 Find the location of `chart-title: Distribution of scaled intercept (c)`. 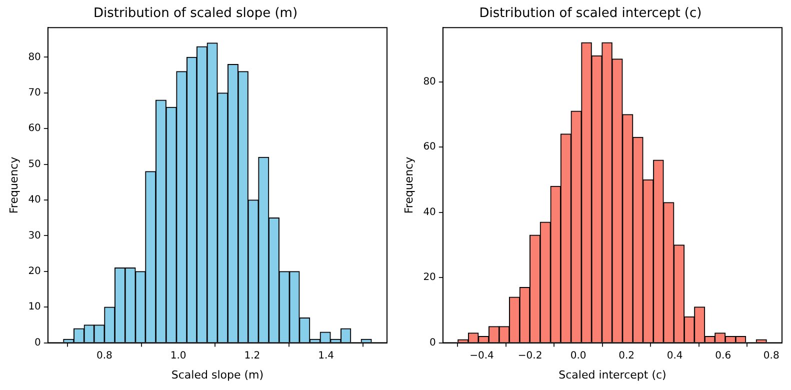

chart-title: Distribution of scaled intercept (c) is located at coordinates (590, 14).